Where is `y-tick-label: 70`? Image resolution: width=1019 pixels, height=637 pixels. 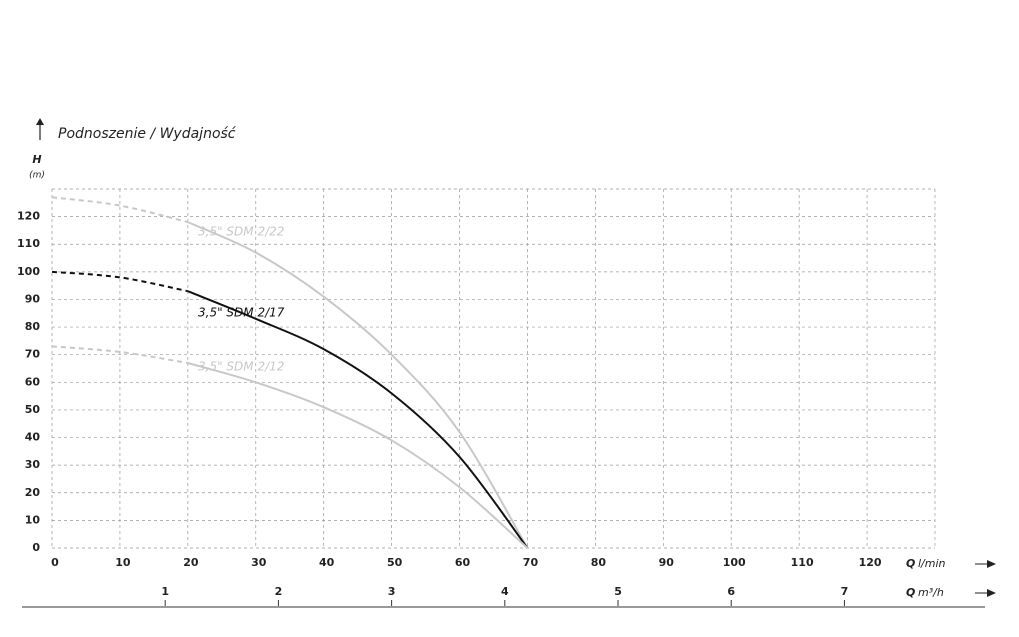 y-tick-label: 70 is located at coordinates (33, 354).